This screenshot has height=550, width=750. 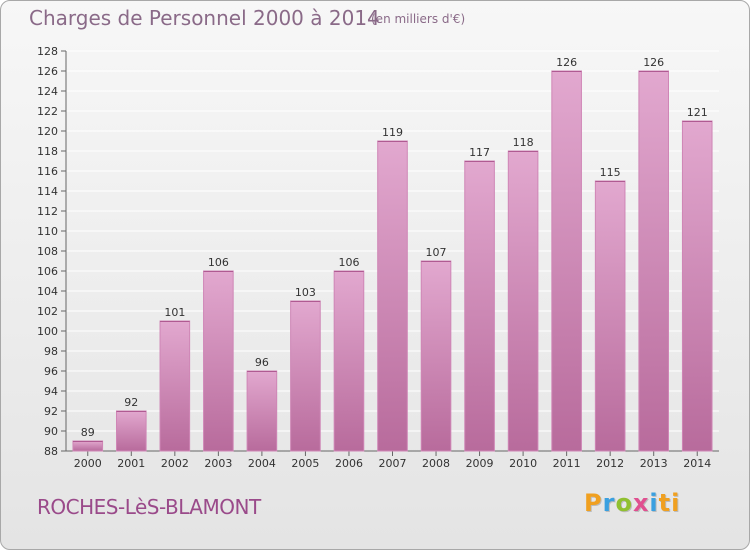 I want to click on bar-2010, so click(x=523, y=301).